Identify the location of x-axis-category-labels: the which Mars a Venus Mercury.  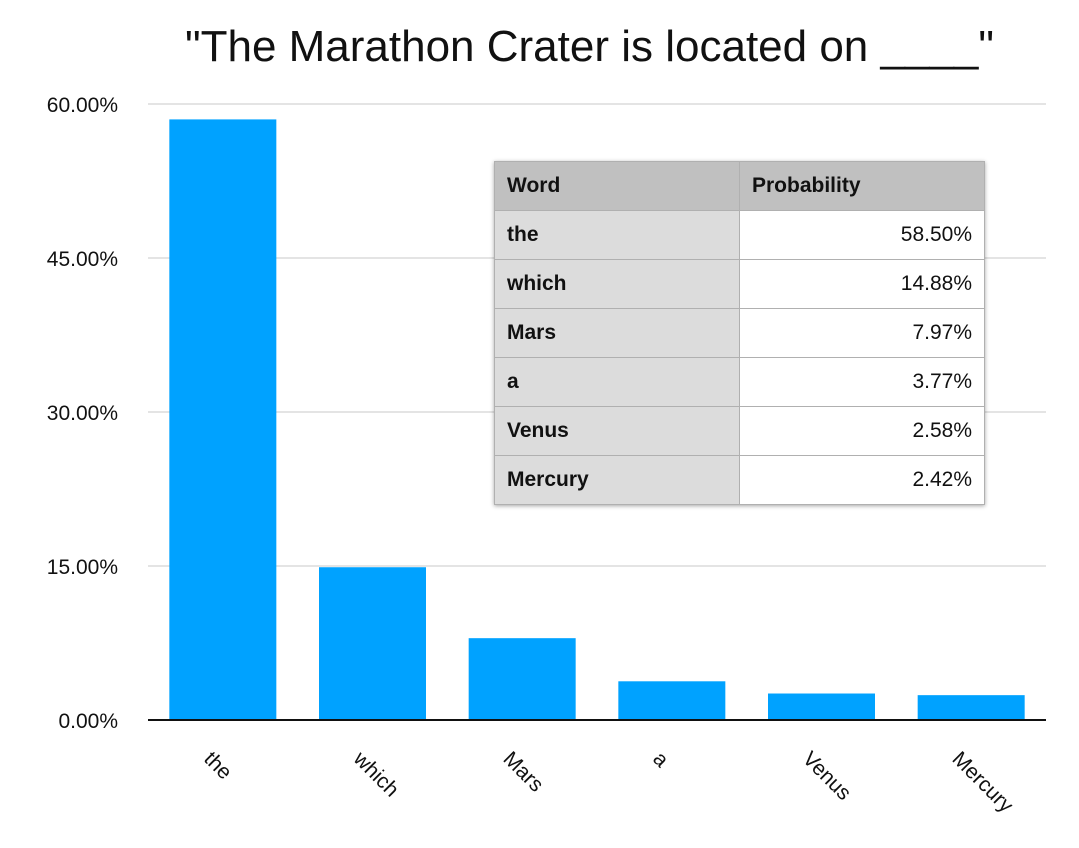
(608, 782).